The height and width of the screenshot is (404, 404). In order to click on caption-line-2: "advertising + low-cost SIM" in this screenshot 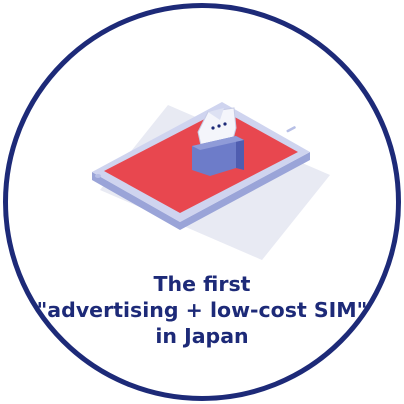, I will do `click(202, 310)`.